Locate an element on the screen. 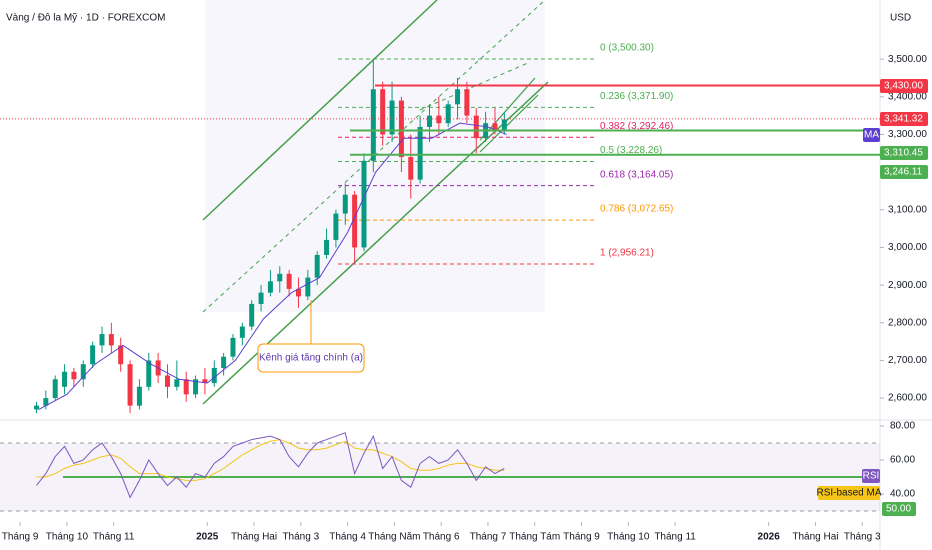 This screenshot has height=550, width=932. fib-label: 0 (3,500.30) is located at coordinates (627, 48).